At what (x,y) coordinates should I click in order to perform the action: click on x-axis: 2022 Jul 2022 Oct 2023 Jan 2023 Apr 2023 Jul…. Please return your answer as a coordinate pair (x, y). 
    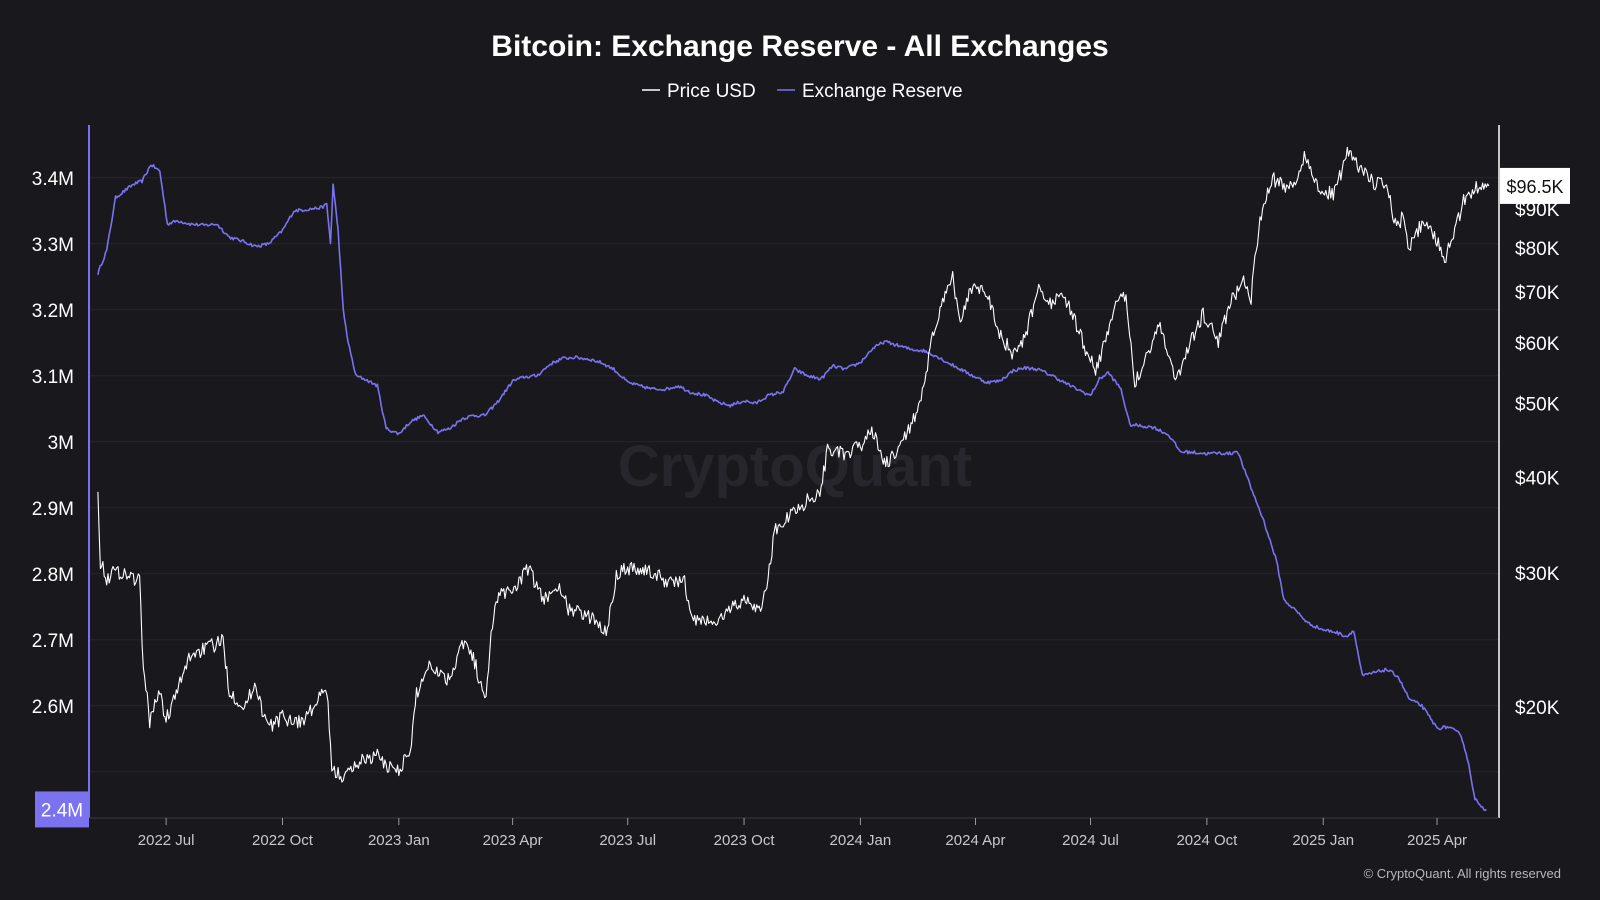
    Looking at the image, I should click on (794, 833).